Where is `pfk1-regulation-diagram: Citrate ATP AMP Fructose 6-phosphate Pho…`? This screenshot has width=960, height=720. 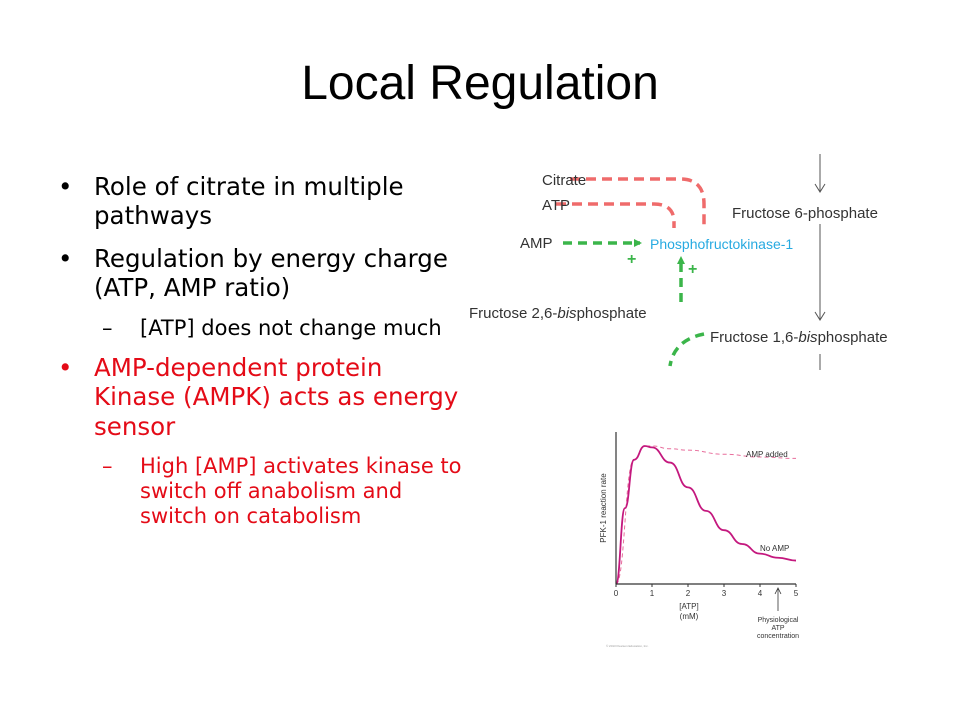 pfk1-regulation-diagram: Citrate ATP AMP Fructose 6-phosphate Pho… is located at coordinates (678, 262).